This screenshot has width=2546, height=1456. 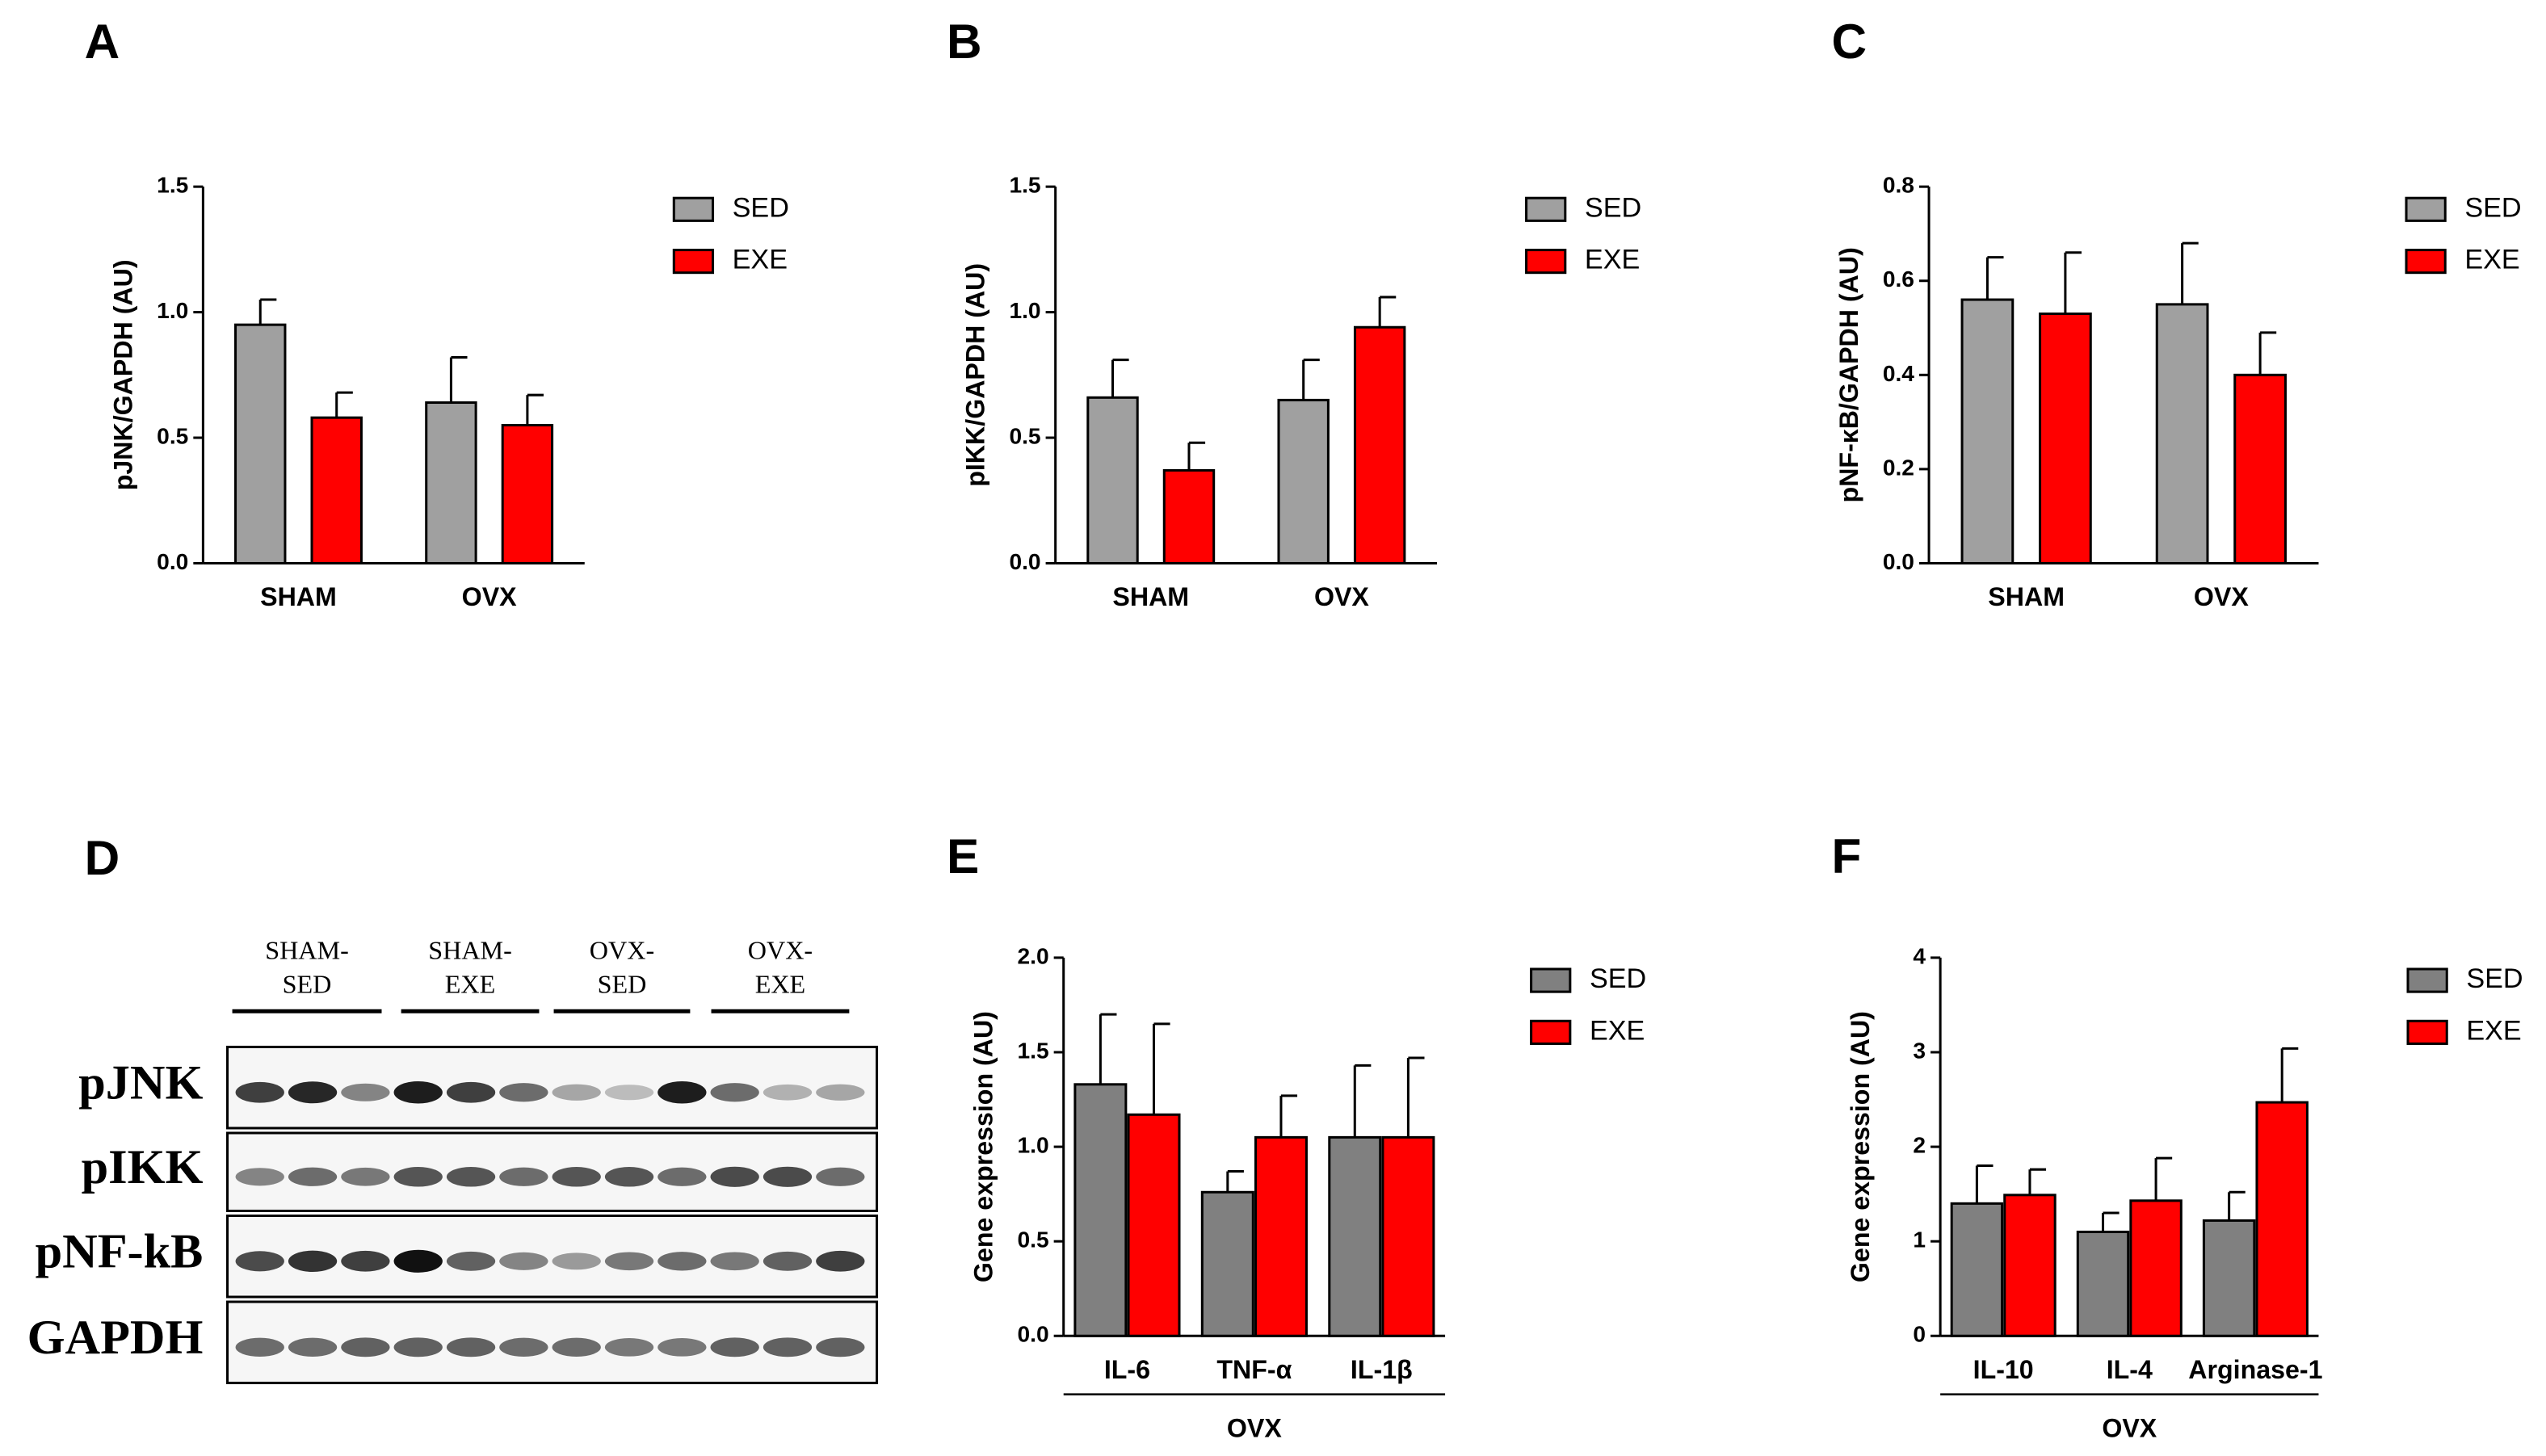 I want to click on panel-letter: F, so click(x=1846, y=856).